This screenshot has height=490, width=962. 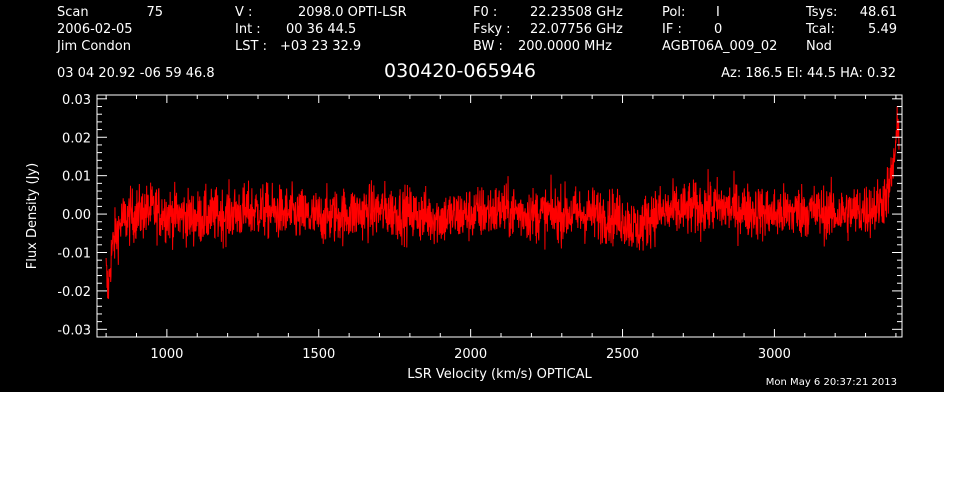 I want to click on az-el-ha: Az: 186.5 El: 44.5 HA: 0.32, so click(x=808, y=73).